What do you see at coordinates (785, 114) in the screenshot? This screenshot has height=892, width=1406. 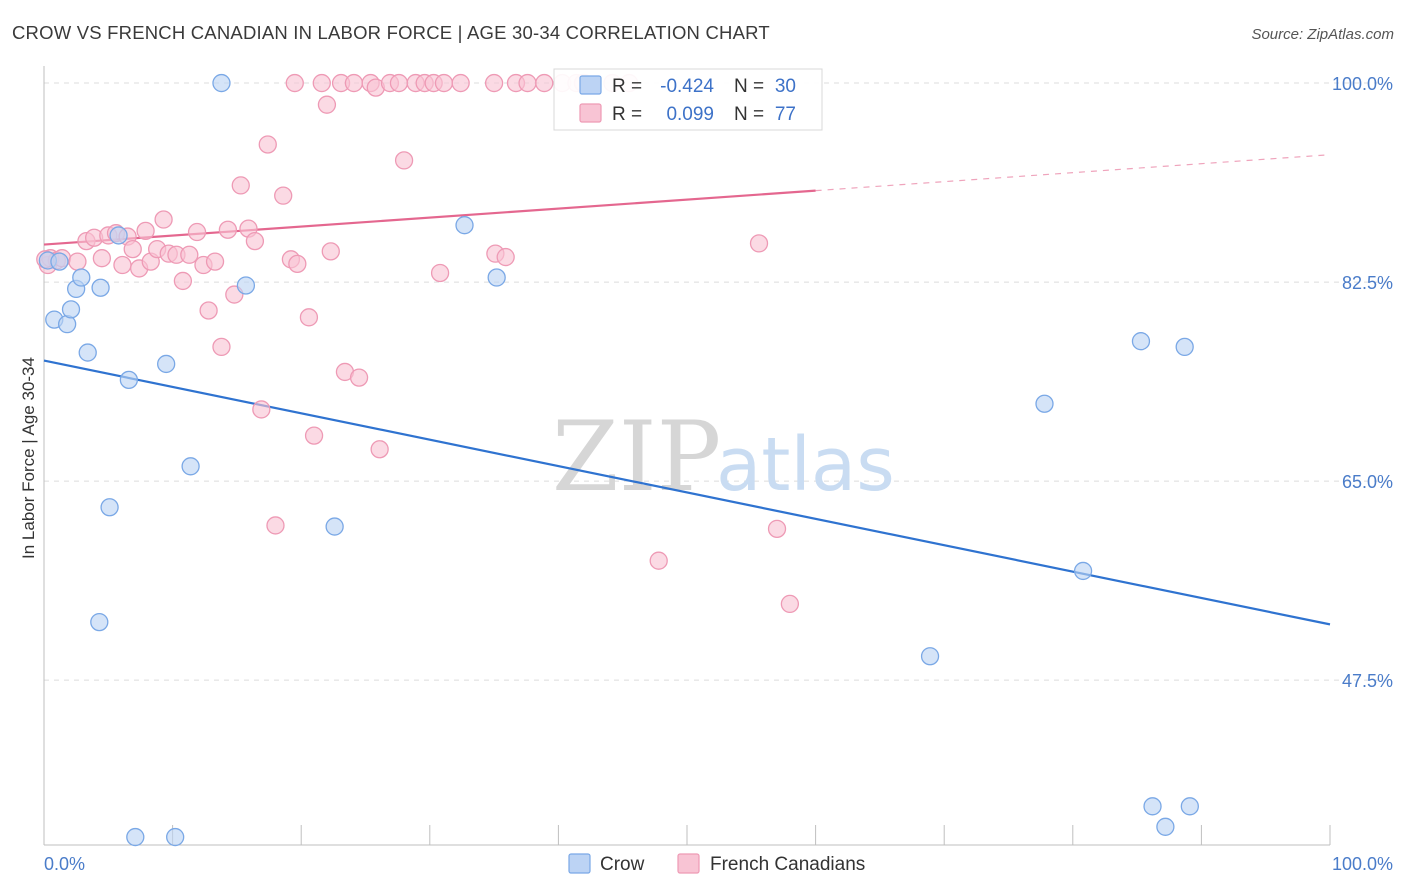 I see `stats-n-value-french-canadians: 77` at bounding box center [785, 114].